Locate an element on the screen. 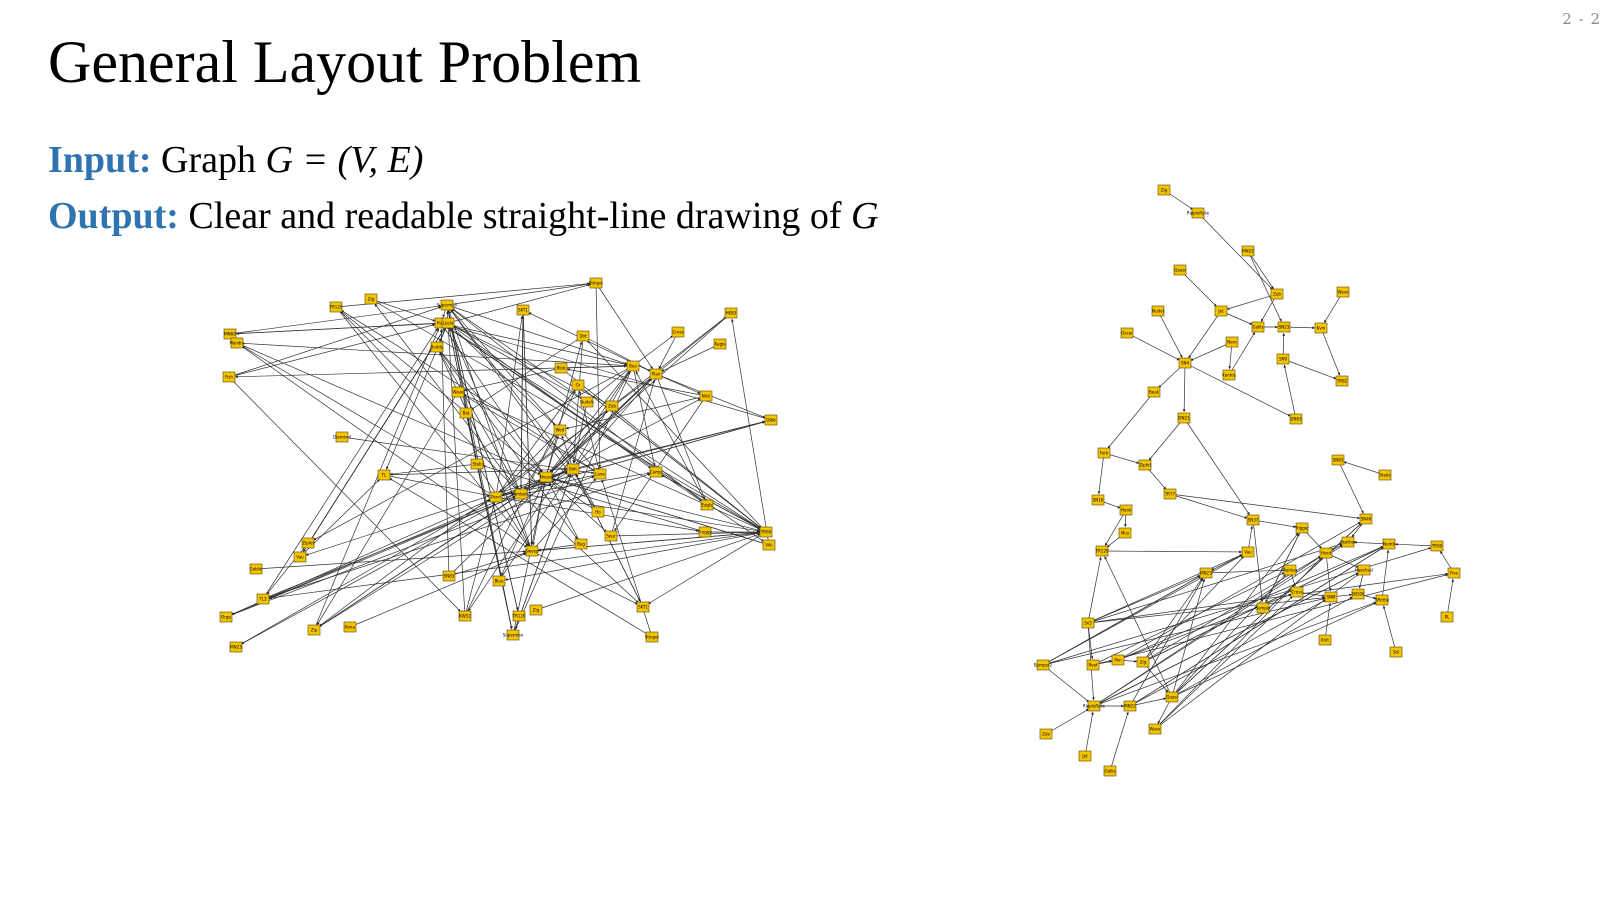 Image resolution: width=1623 pixels, height=912 pixels. left-graph-node: SKT1 is located at coordinates (643, 607).